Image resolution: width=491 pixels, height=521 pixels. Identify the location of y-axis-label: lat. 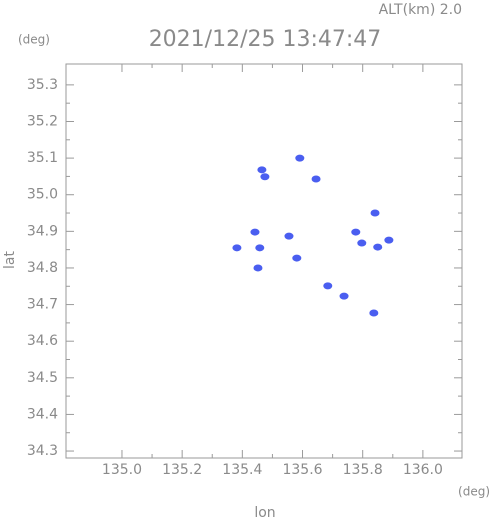
(10, 260).